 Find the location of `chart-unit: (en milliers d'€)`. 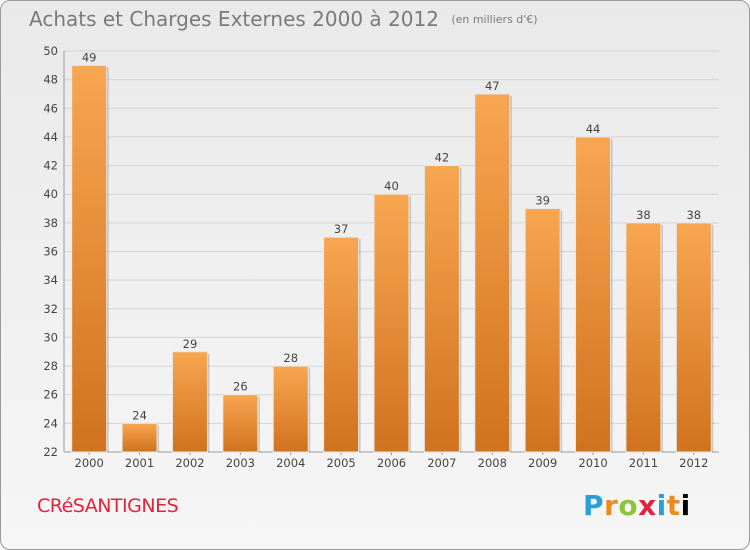

chart-unit: (en milliers d'€) is located at coordinates (494, 19).